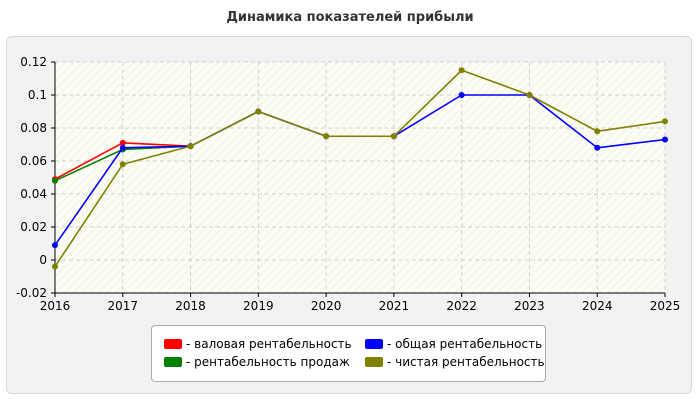  I want to click on legend-label-net: - чистая рентабельность, so click(466, 362).